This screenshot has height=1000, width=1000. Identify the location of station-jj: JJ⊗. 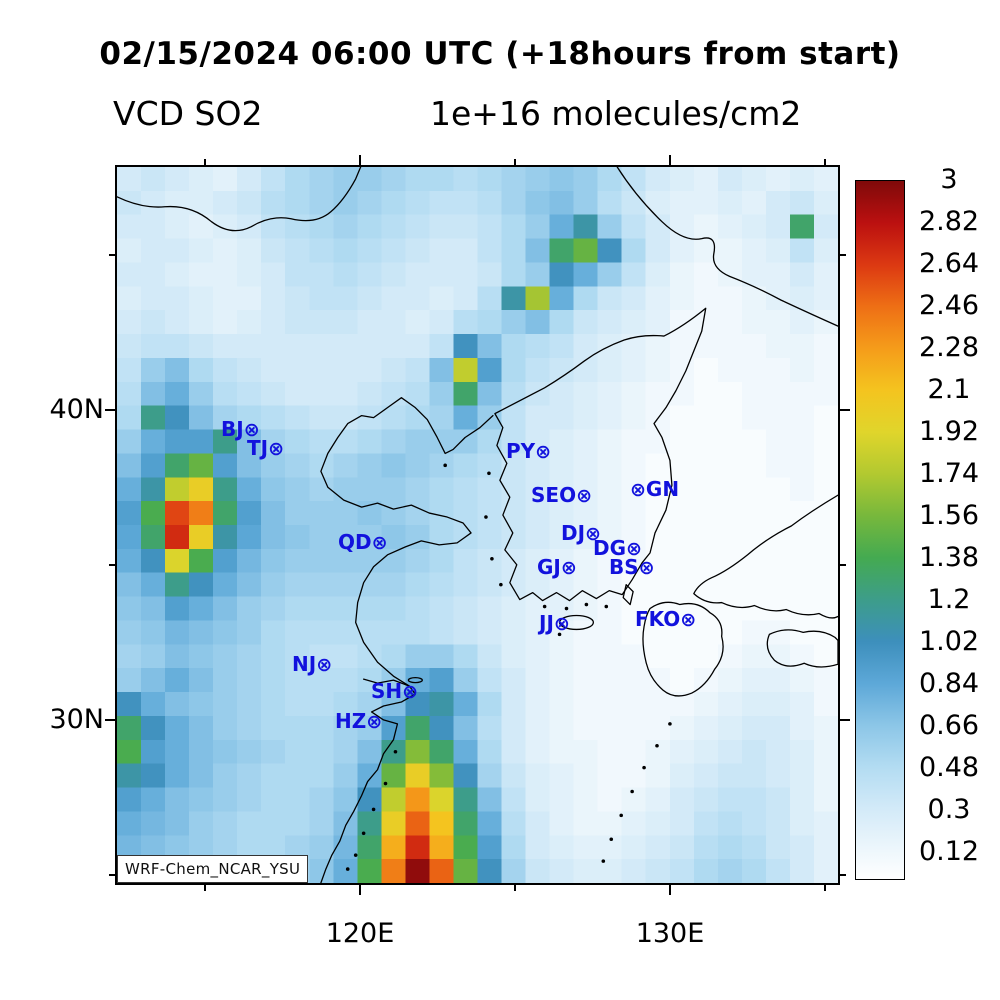
(554, 623).